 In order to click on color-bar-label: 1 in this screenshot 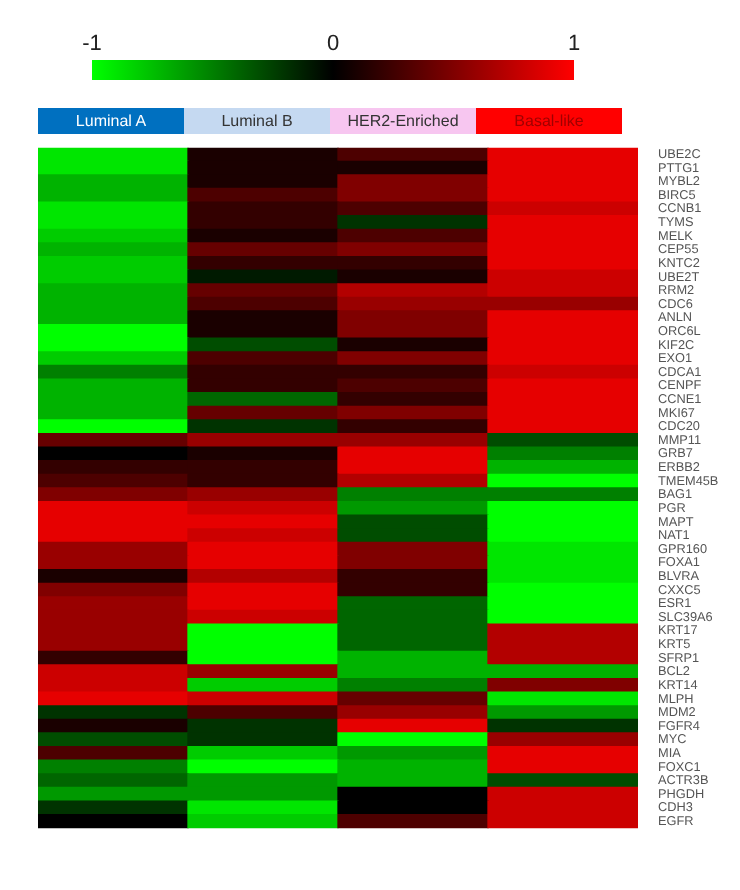, I will do `click(574, 44)`.